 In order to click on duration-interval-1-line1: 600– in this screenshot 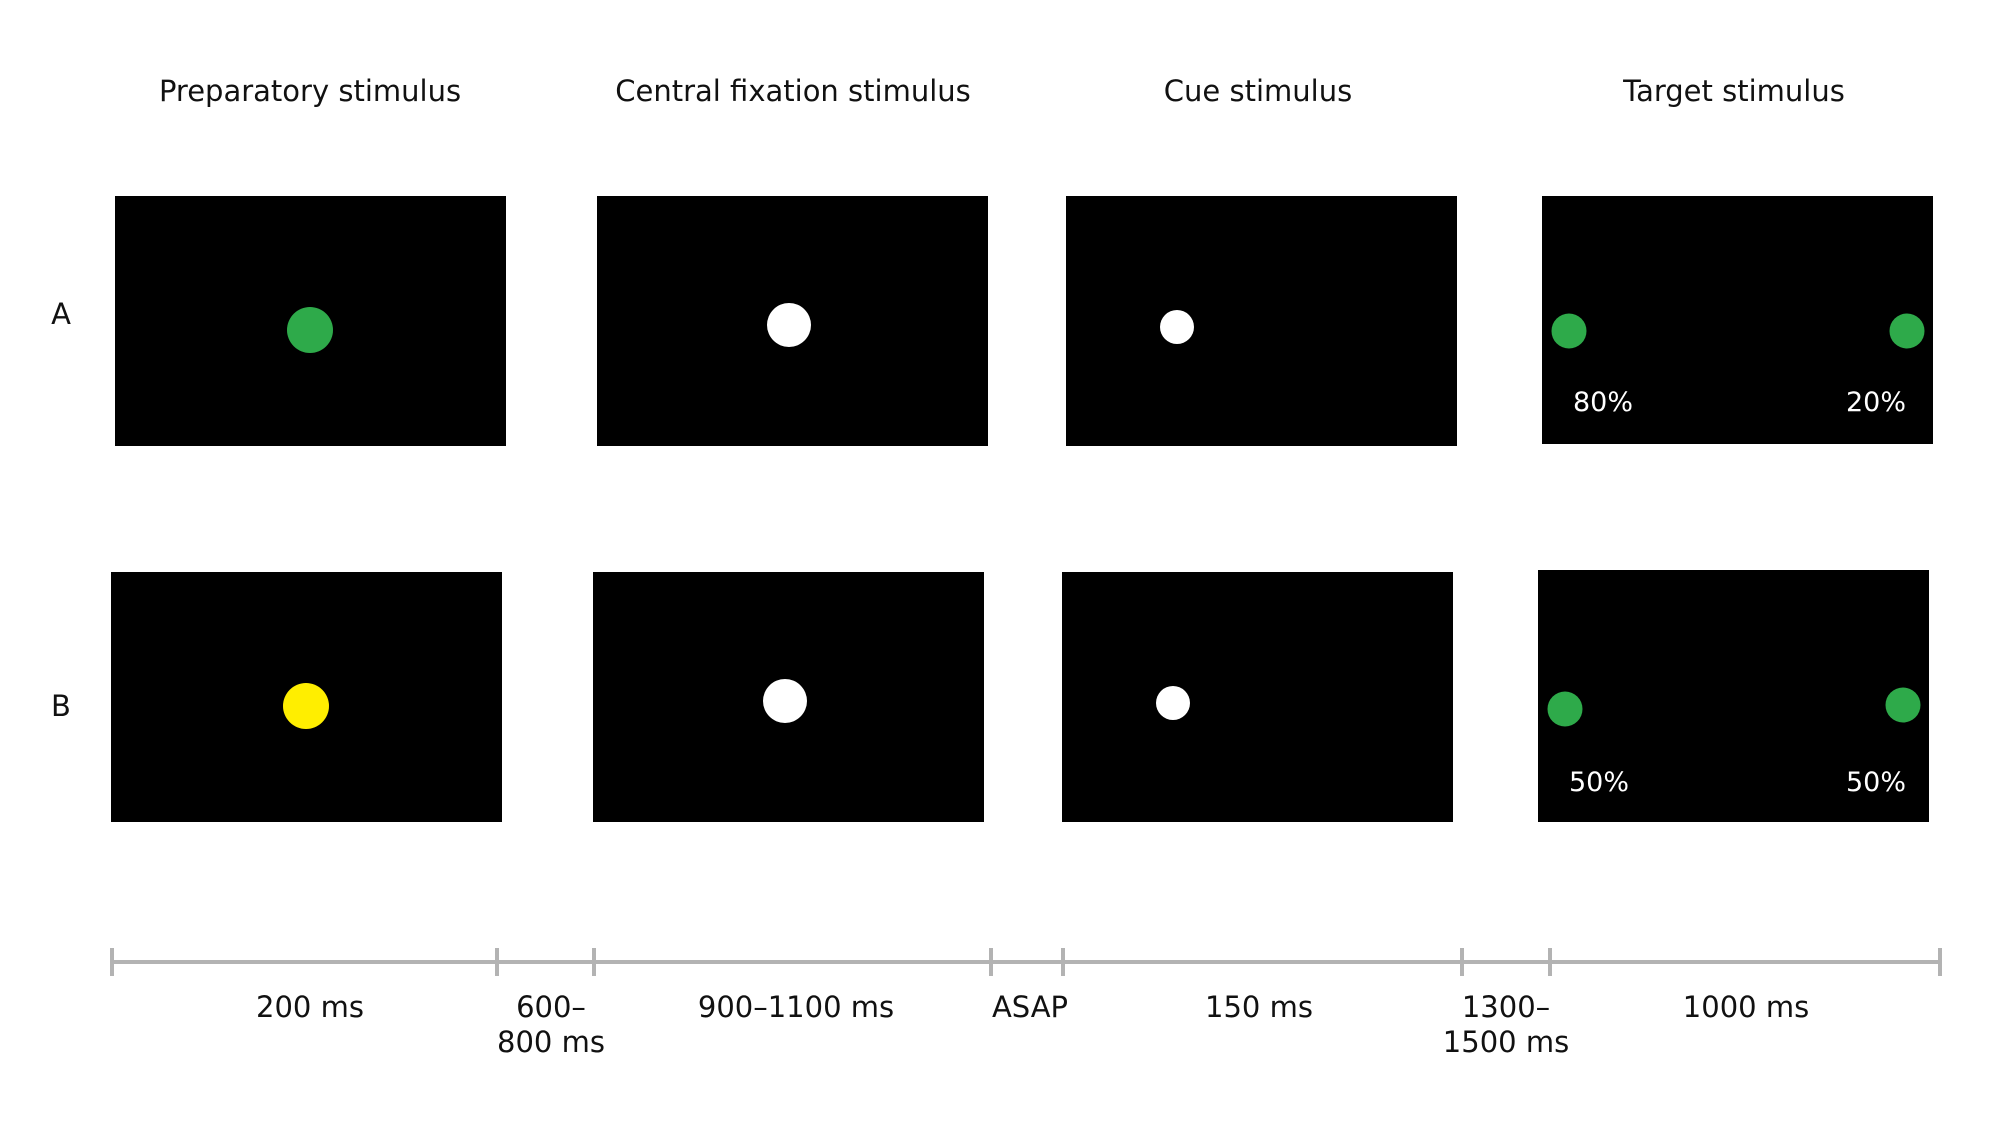, I will do `click(551, 1007)`.